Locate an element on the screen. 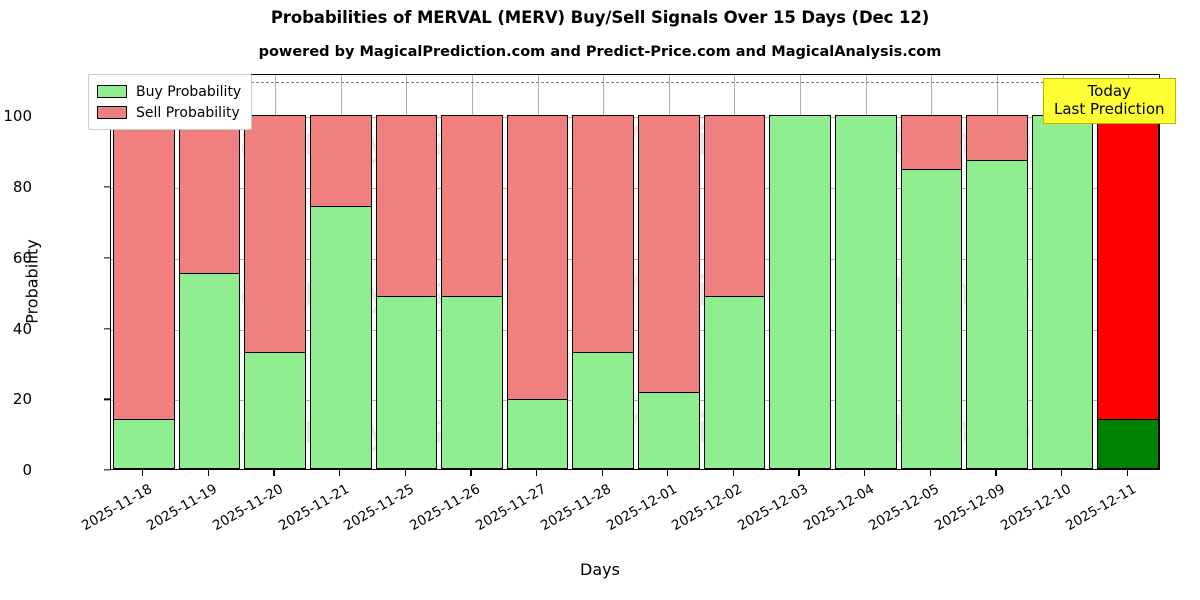 This screenshot has height=600, width=1200. x-axis-label: Days is located at coordinates (600, 569).